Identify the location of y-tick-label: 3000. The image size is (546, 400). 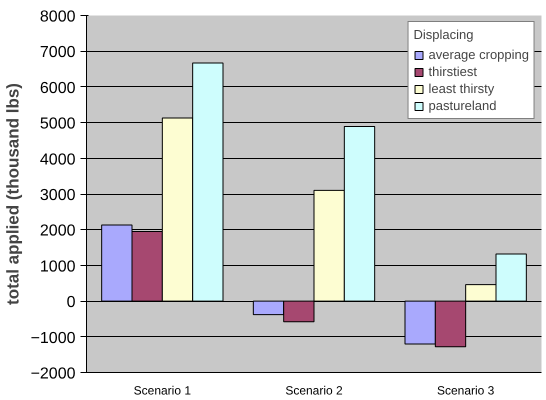
(58, 195).